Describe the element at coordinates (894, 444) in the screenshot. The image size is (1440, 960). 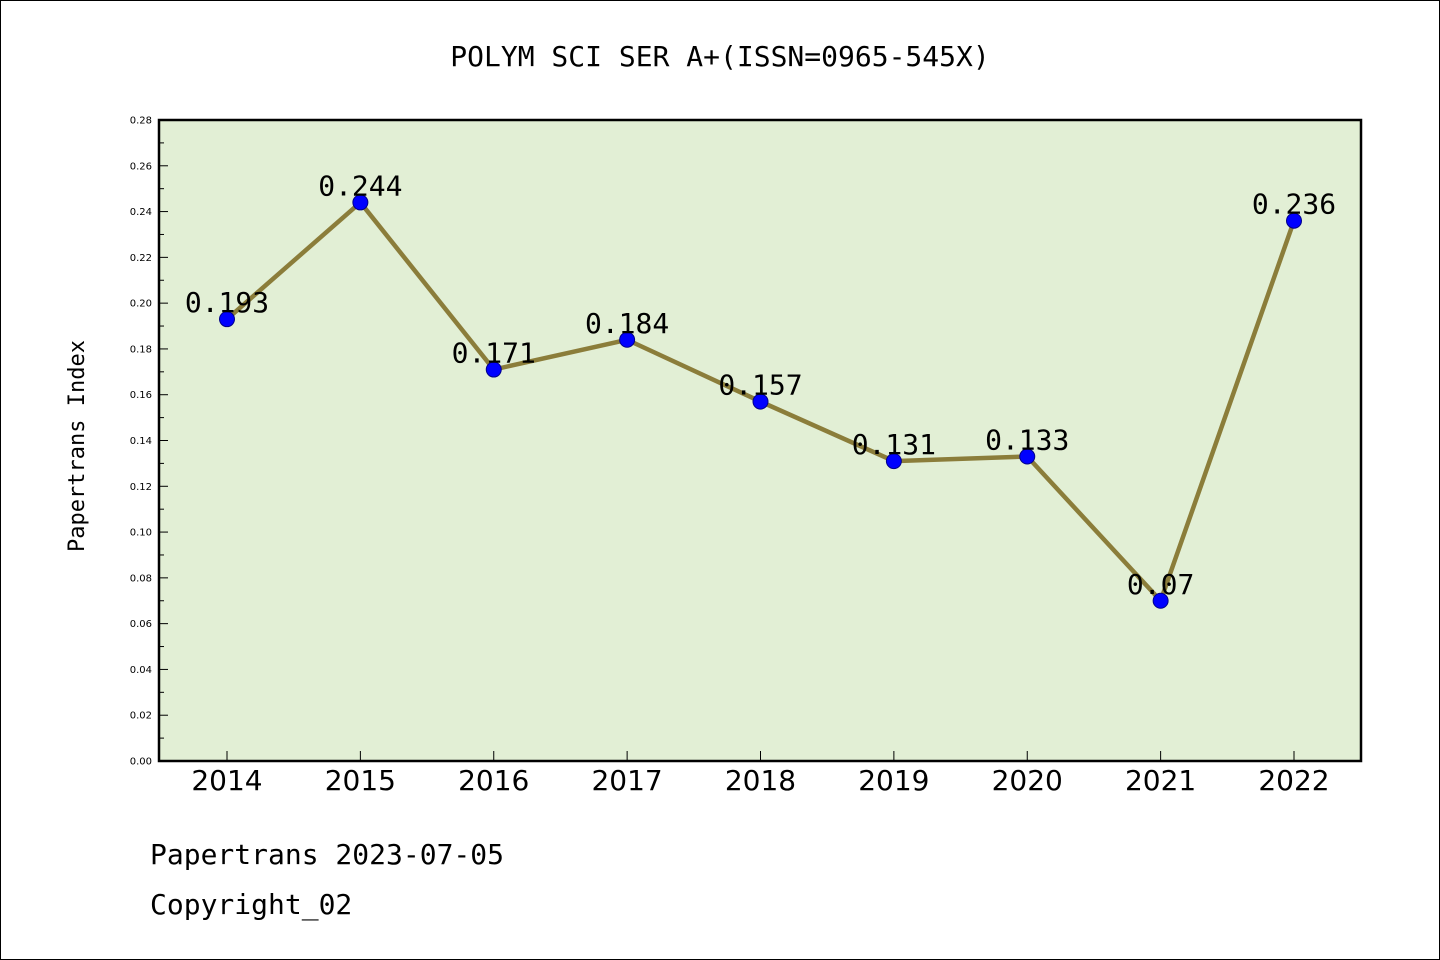
I see `data-label: 0.131` at that location.